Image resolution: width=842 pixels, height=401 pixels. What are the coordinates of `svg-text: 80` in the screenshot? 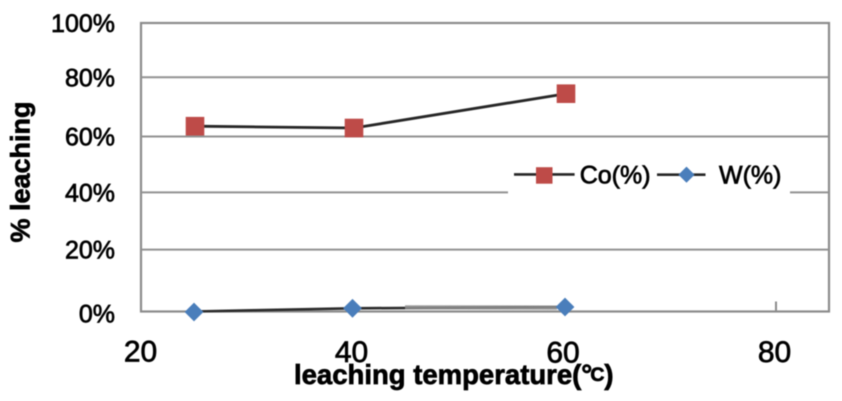 It's located at (774, 352).